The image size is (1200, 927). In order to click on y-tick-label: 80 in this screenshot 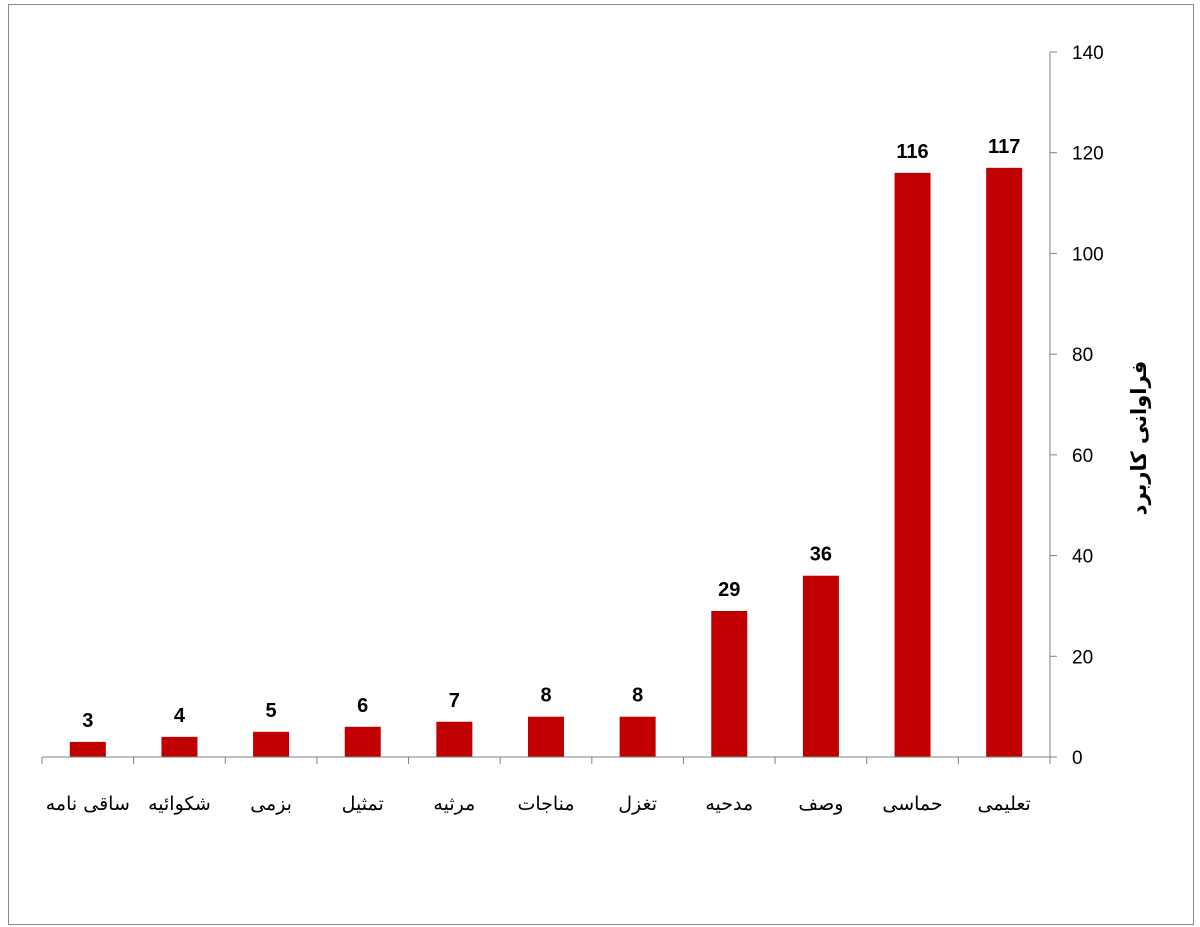, I will do `click(1082, 355)`.